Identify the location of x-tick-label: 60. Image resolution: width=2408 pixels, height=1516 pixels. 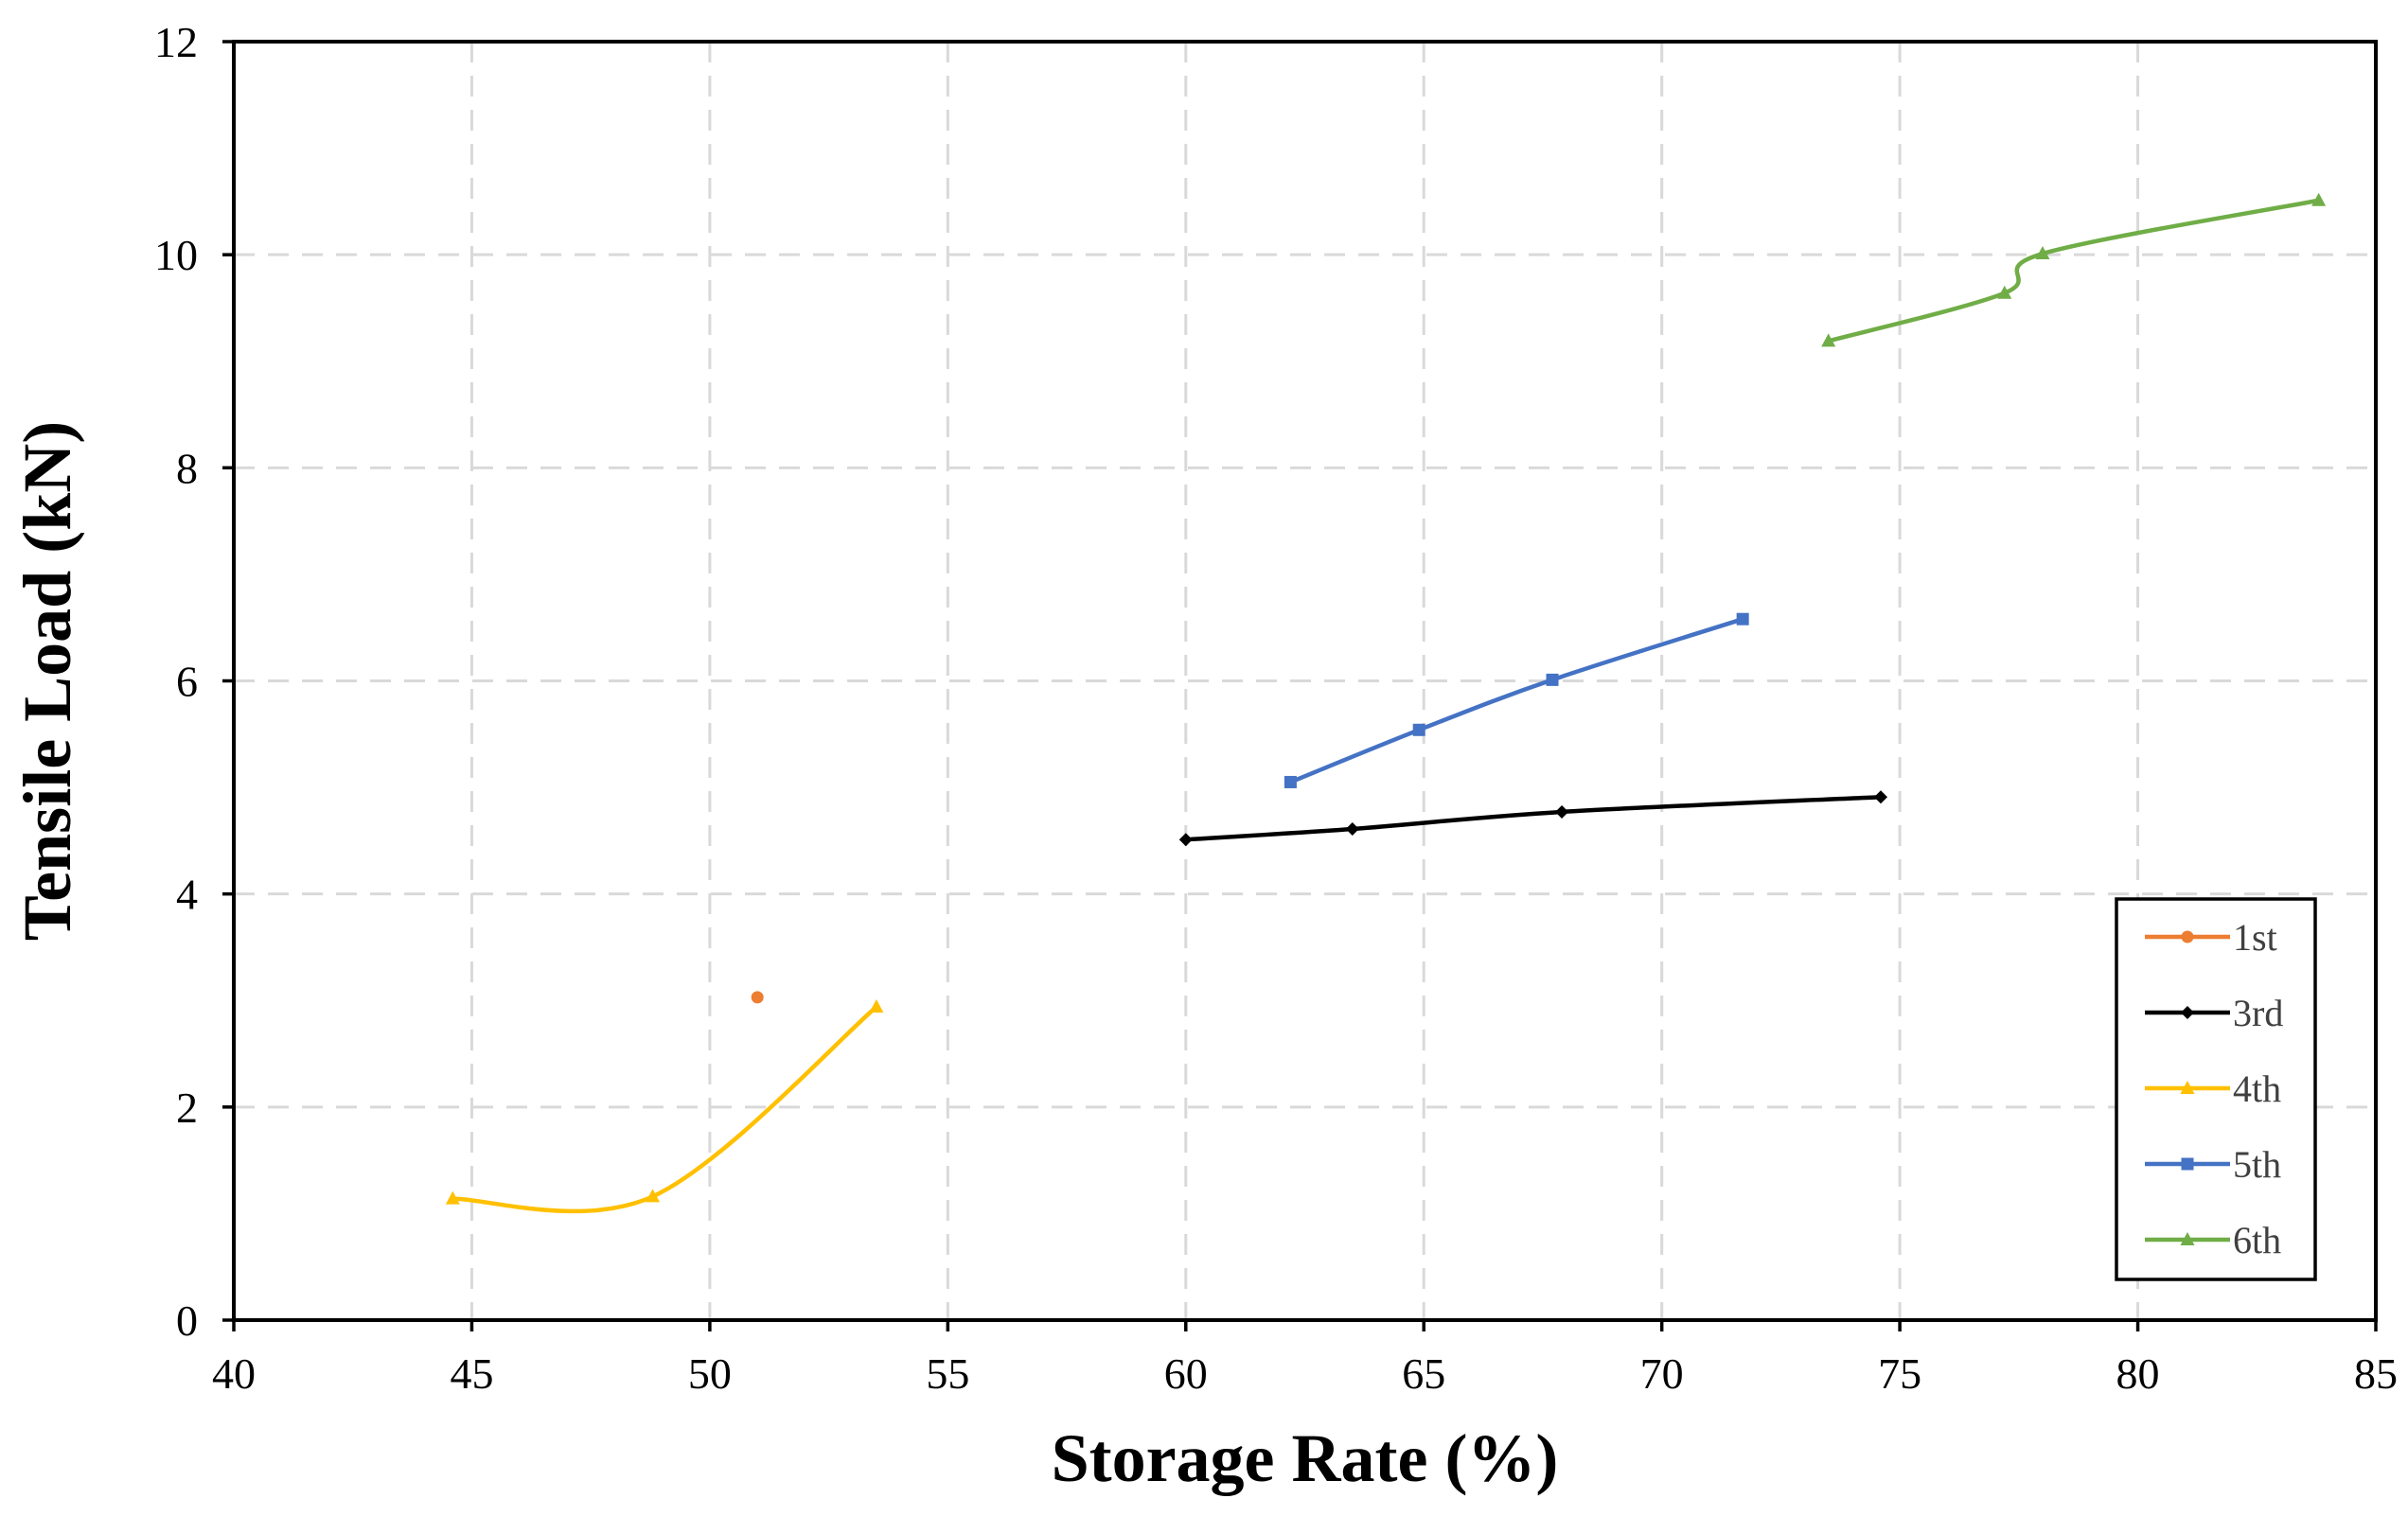
(1186, 1373).